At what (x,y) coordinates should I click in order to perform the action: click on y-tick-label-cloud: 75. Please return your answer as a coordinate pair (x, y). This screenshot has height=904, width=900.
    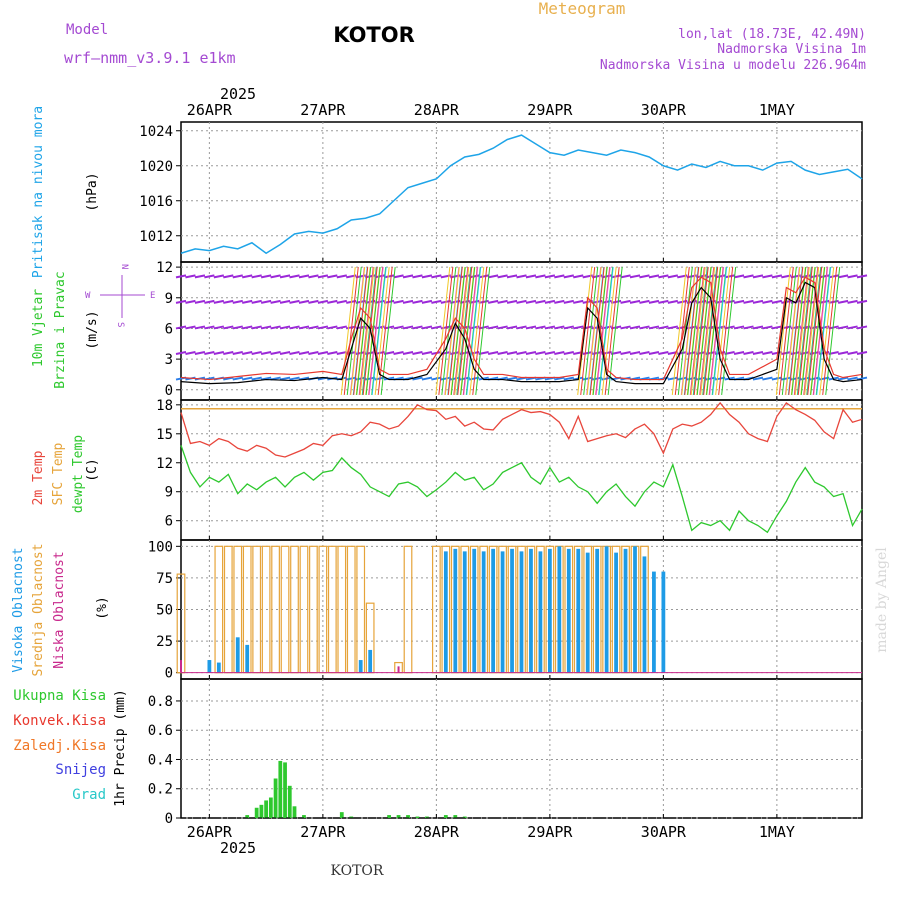
    Looking at the image, I should click on (164, 579).